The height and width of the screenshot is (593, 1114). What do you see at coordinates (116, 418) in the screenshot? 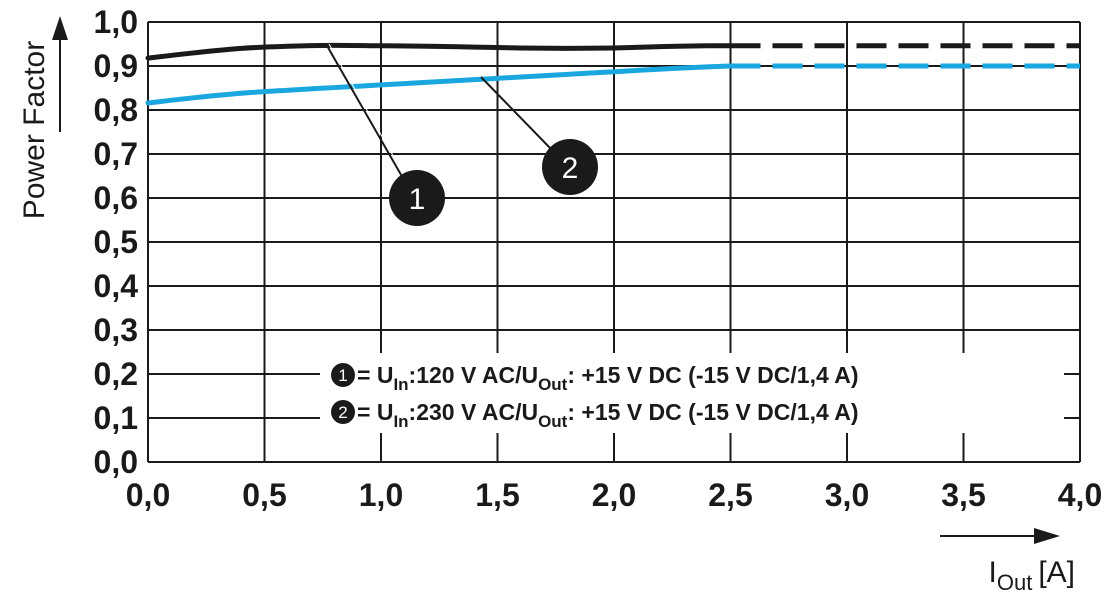
I see `y-tick-label: 0,1` at bounding box center [116, 418].